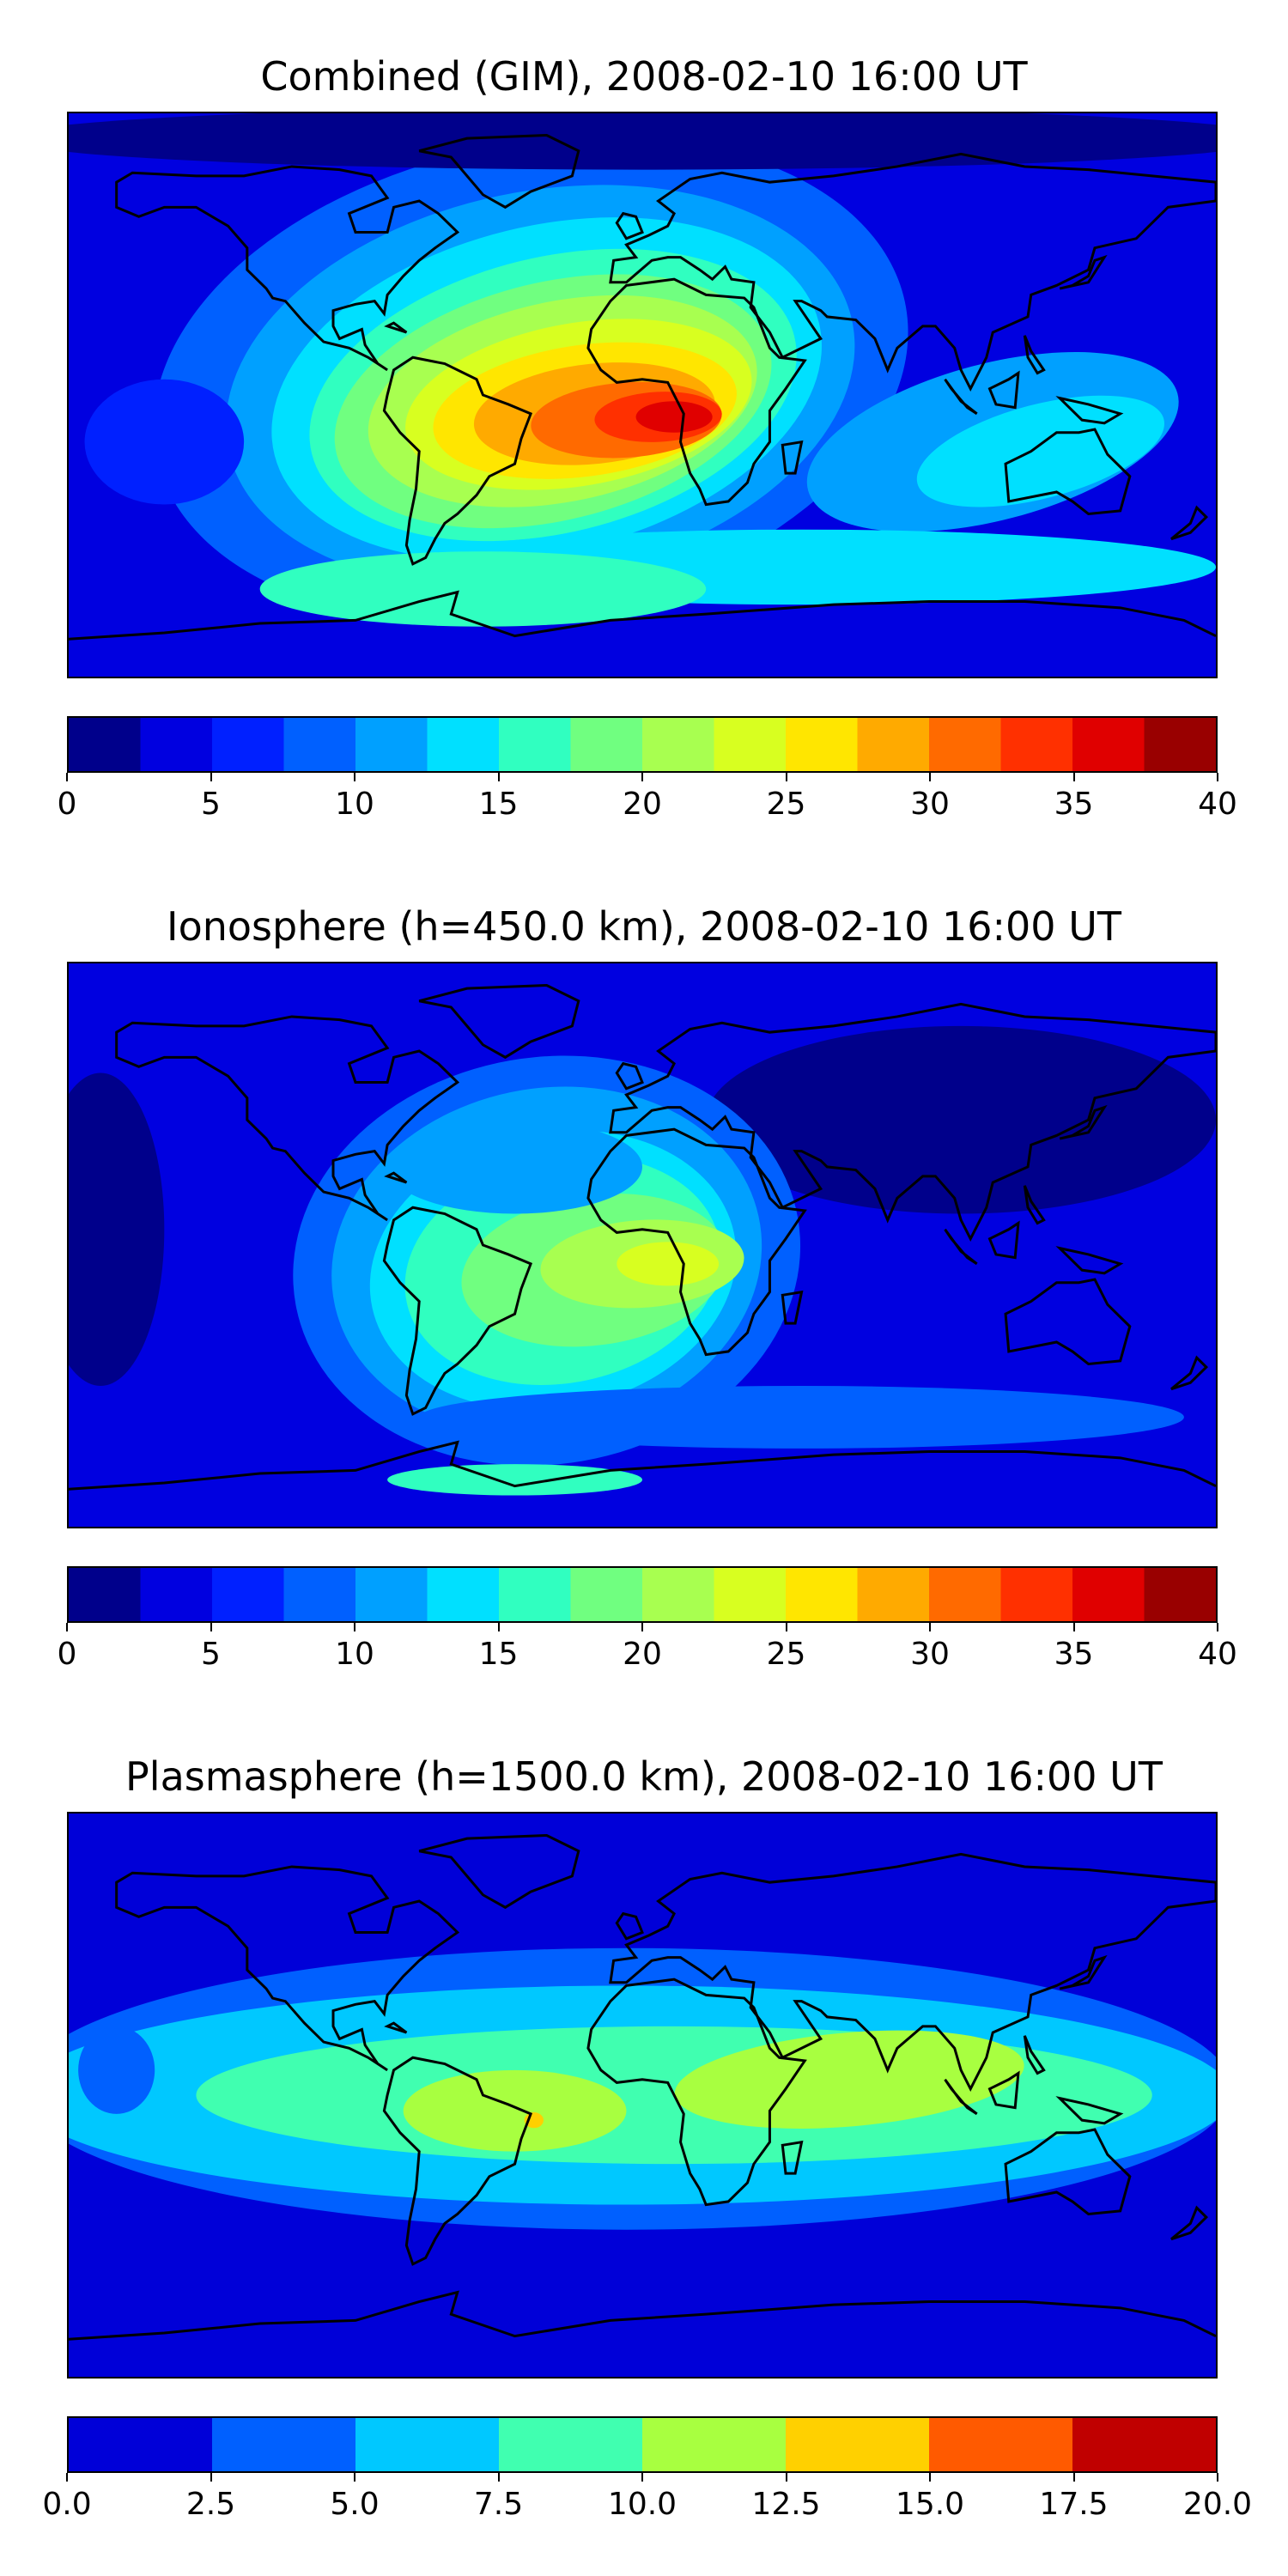  Describe the element at coordinates (67, 2504) in the screenshot. I see `colorbar-tick-label: 0.0` at that location.